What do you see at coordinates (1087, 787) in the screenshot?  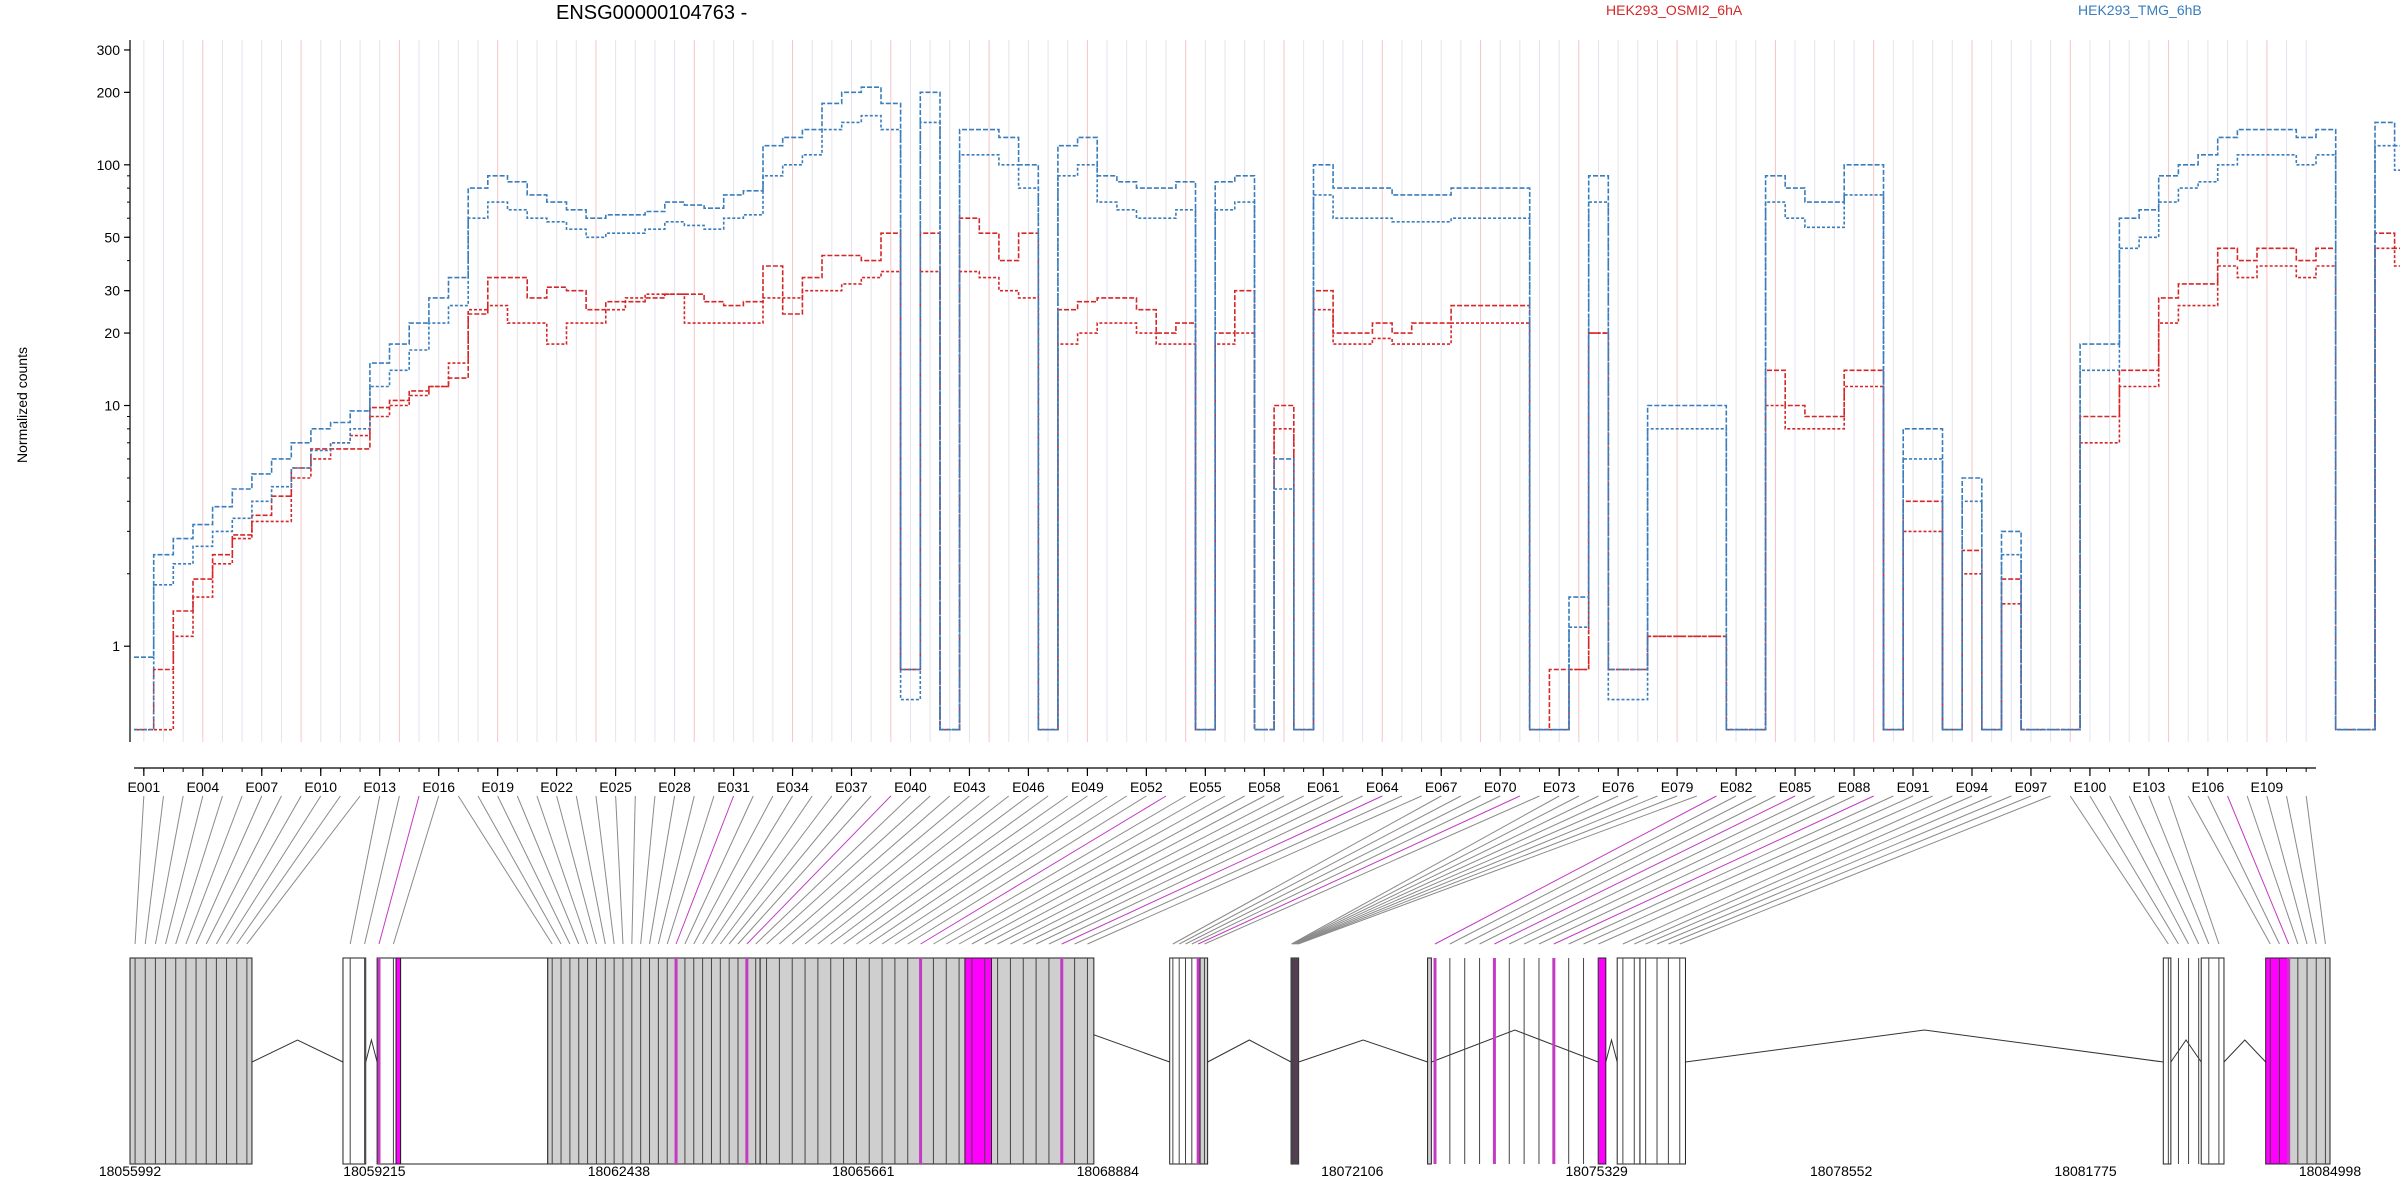 I see `exon-tick-label: E049` at bounding box center [1087, 787].